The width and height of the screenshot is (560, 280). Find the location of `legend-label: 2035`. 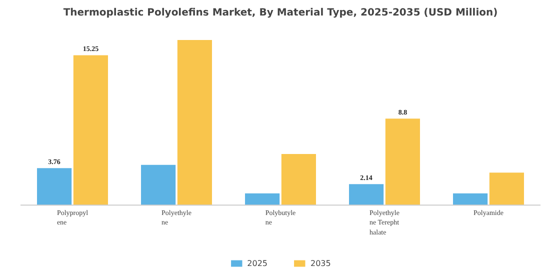

legend-label: 2035 is located at coordinates (320, 263).